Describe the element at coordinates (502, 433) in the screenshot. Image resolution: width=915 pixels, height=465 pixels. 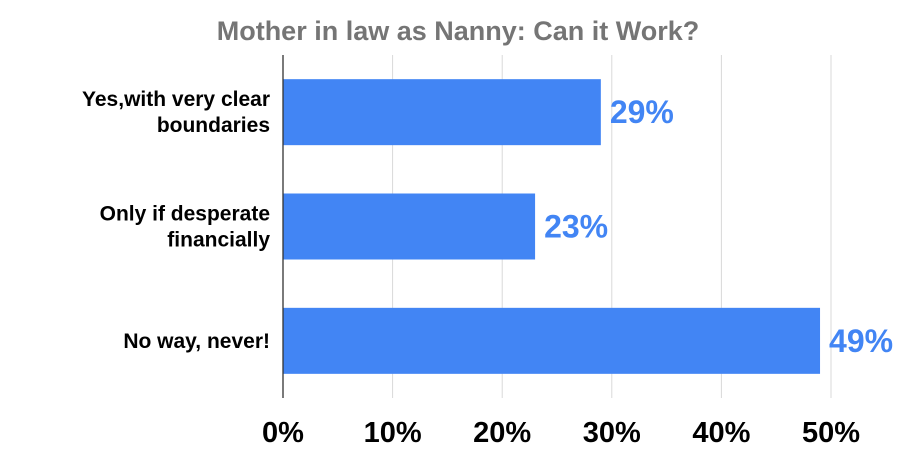
I see `x-tick-label: 20%` at that location.